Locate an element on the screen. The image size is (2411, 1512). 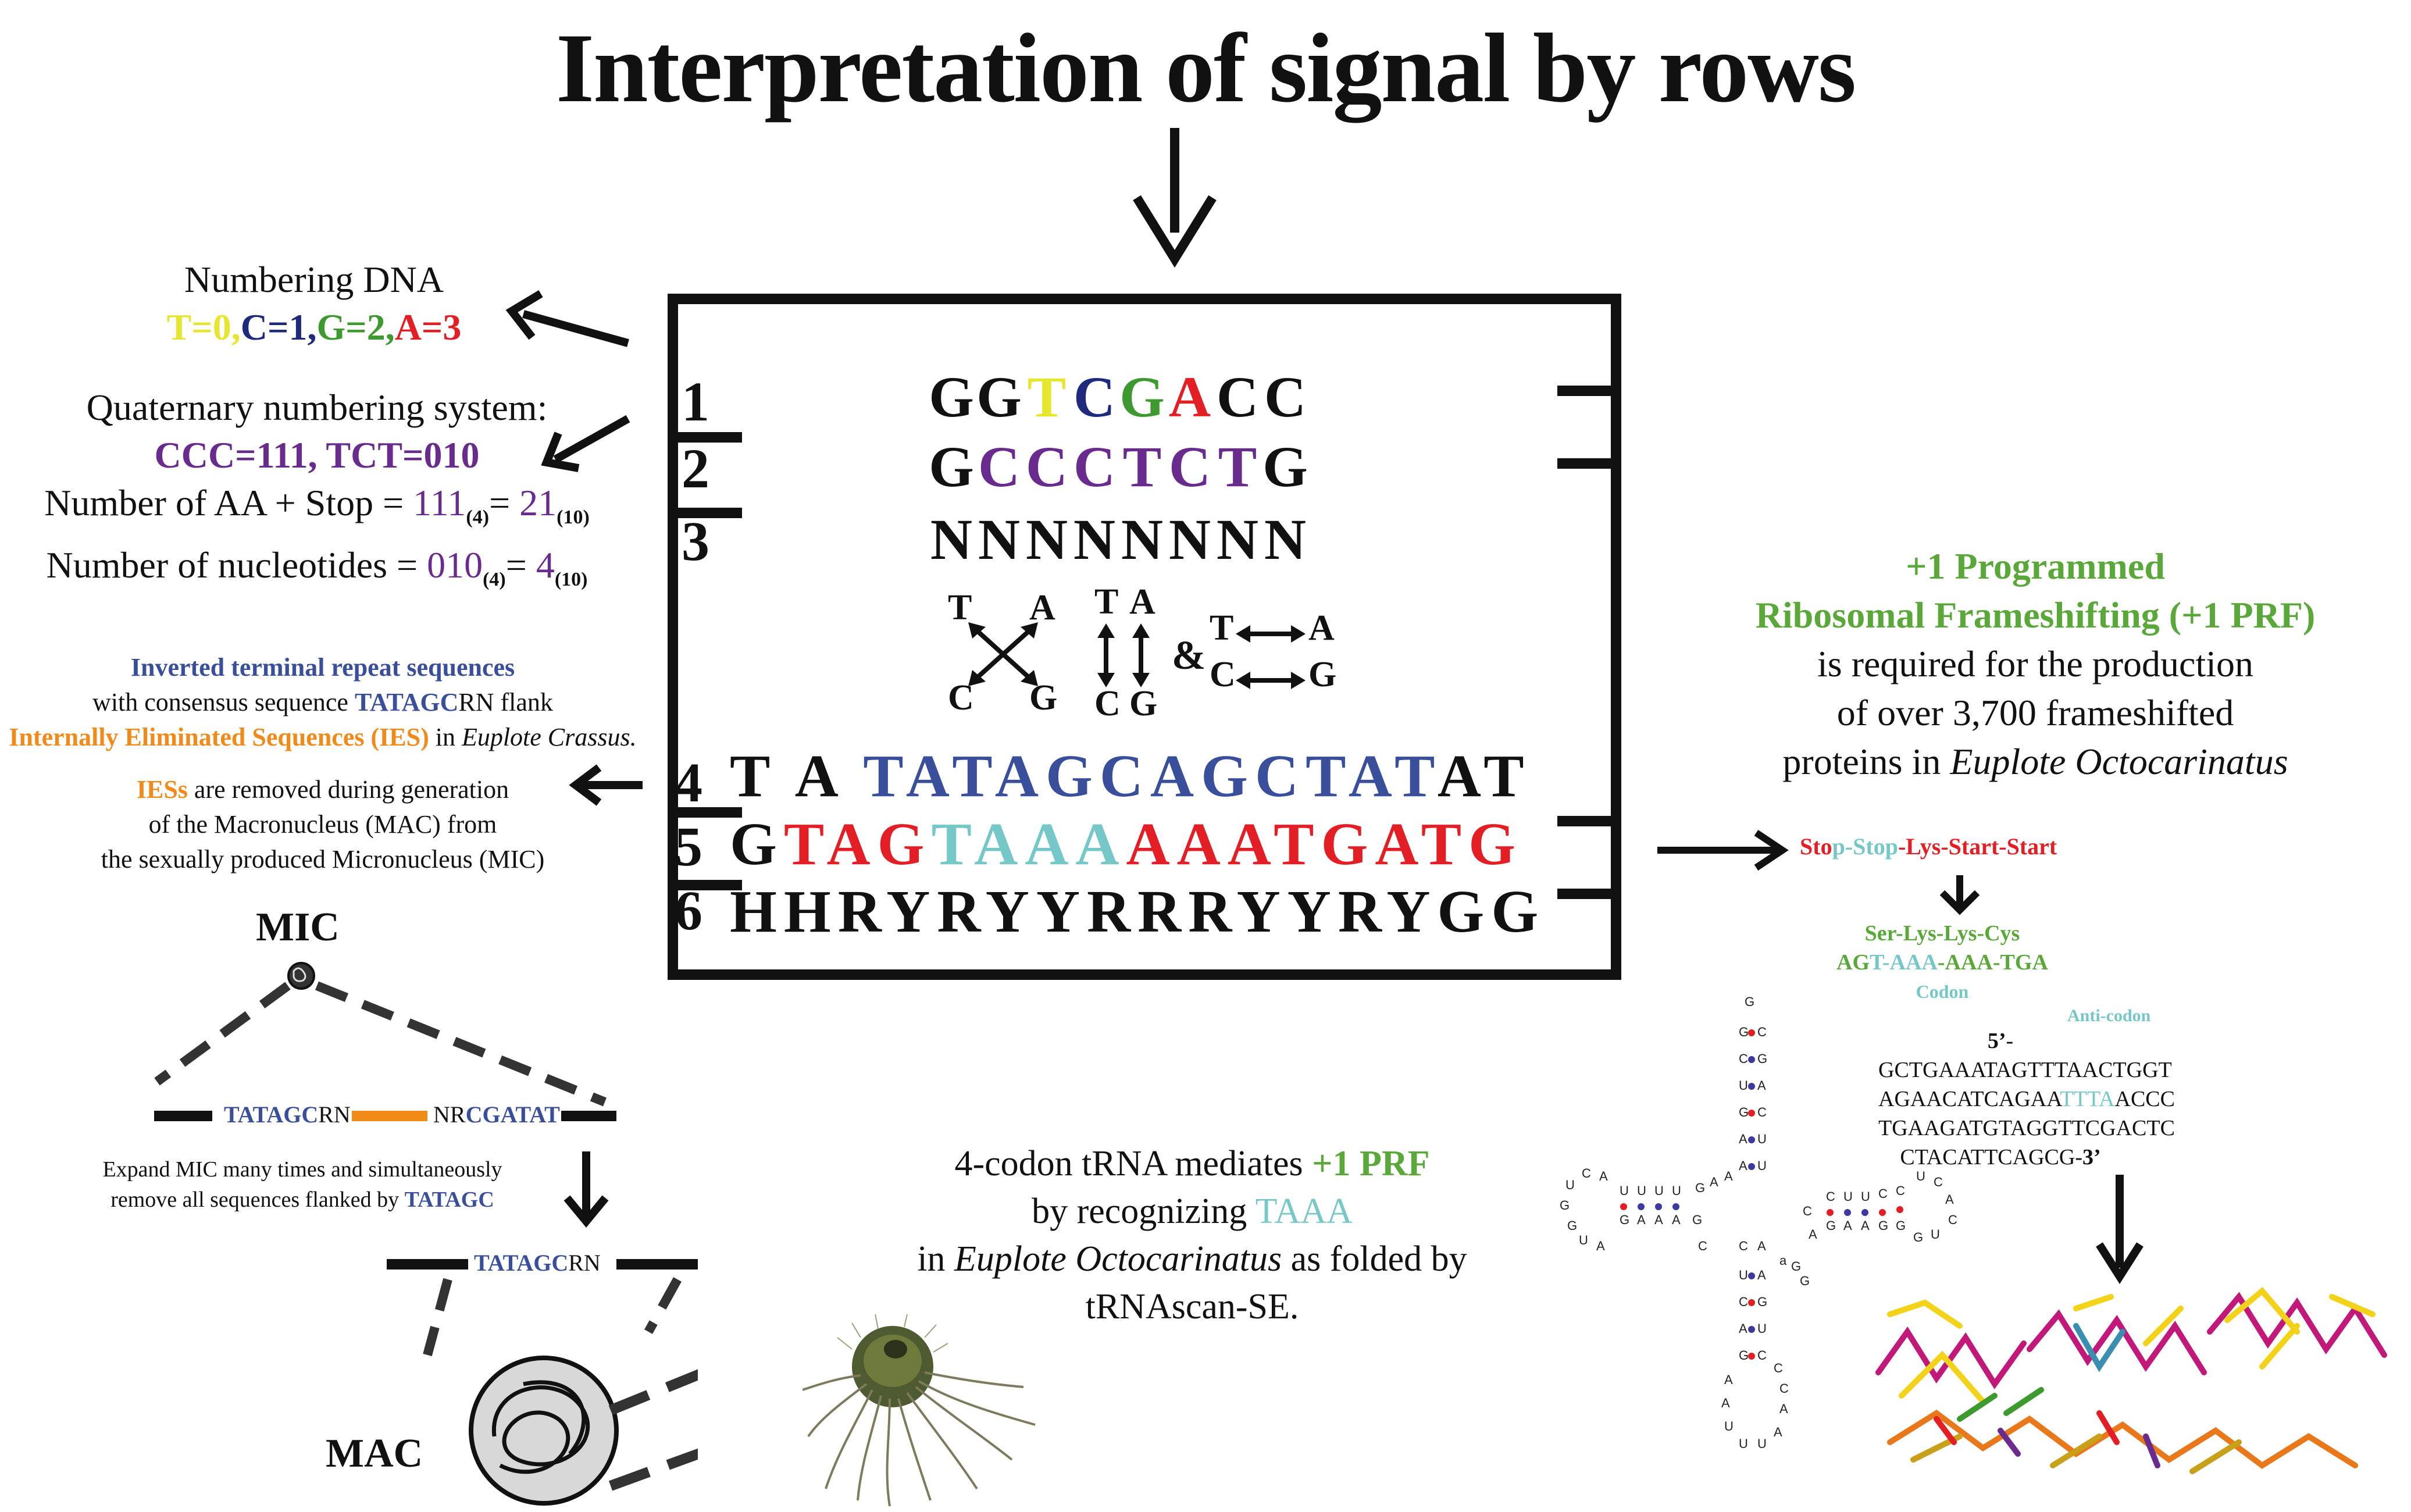
row-6-sequence: HHRYRYYRRRYYRYGG is located at coordinates (1138, 911).